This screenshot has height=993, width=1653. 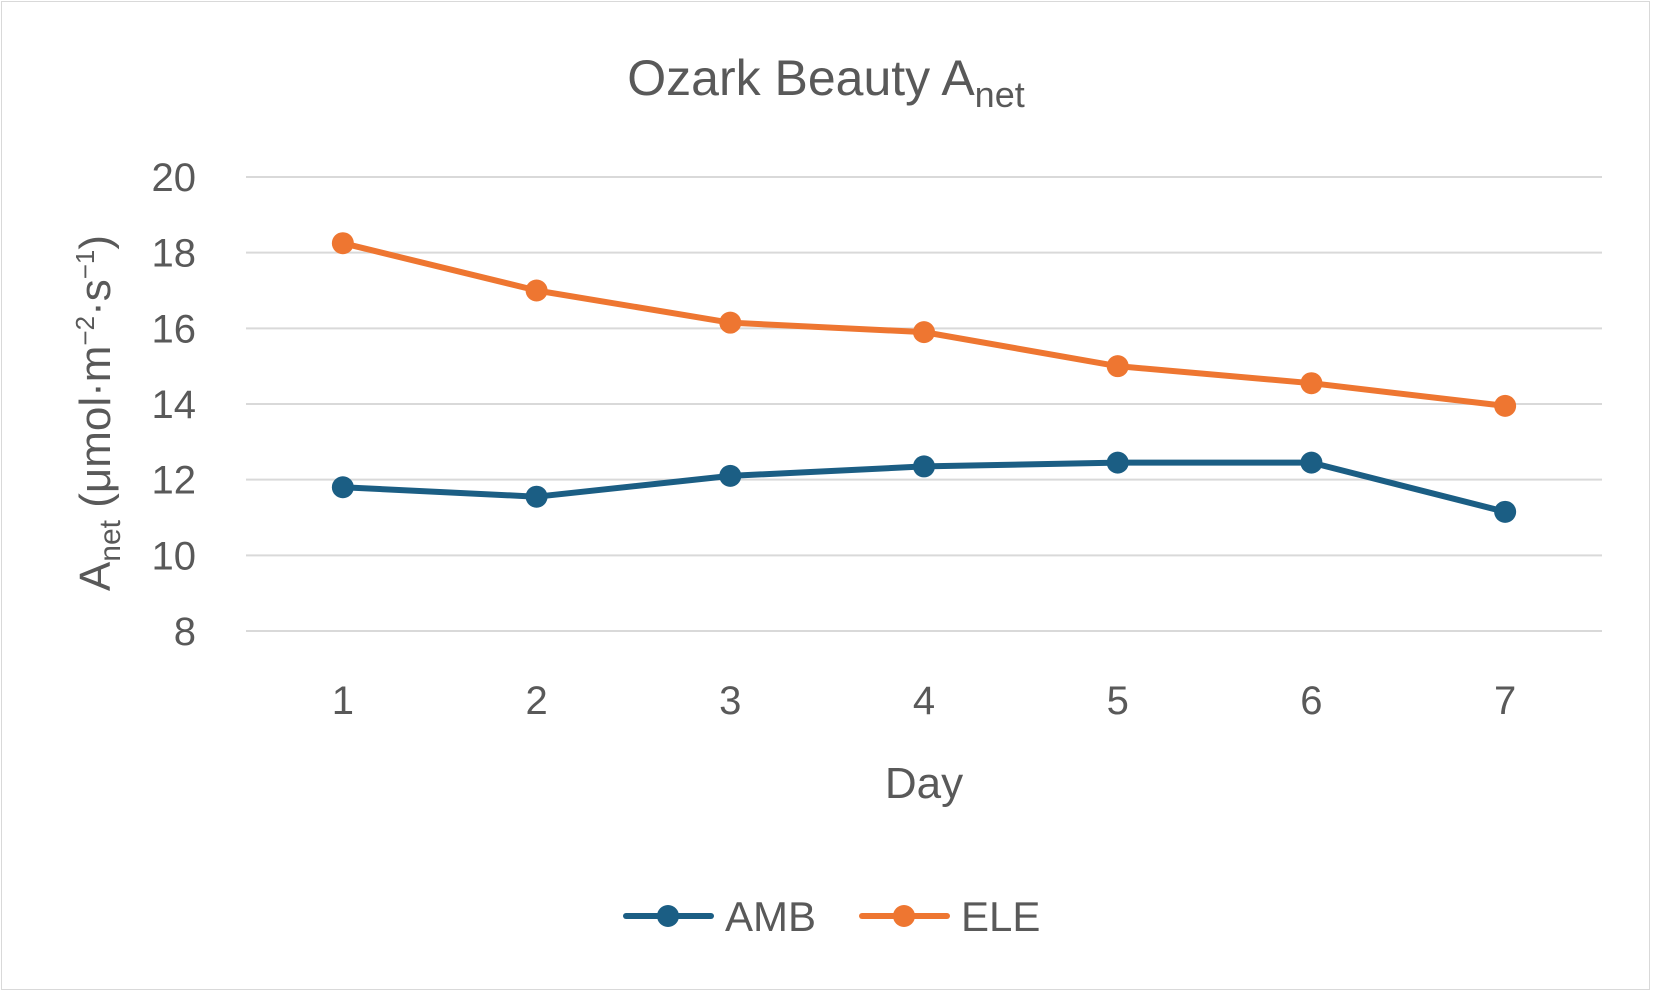 What do you see at coordinates (536, 701) in the screenshot?
I see `x-tick-label-2: 2` at bounding box center [536, 701].